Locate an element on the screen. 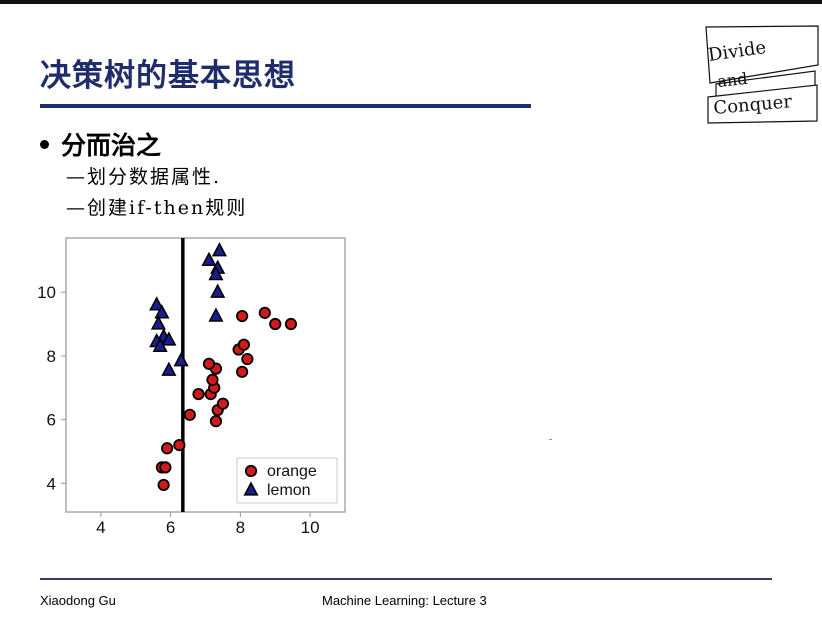 This screenshot has height=625, width=822. legend-orange-marker is located at coordinates (251, 471).